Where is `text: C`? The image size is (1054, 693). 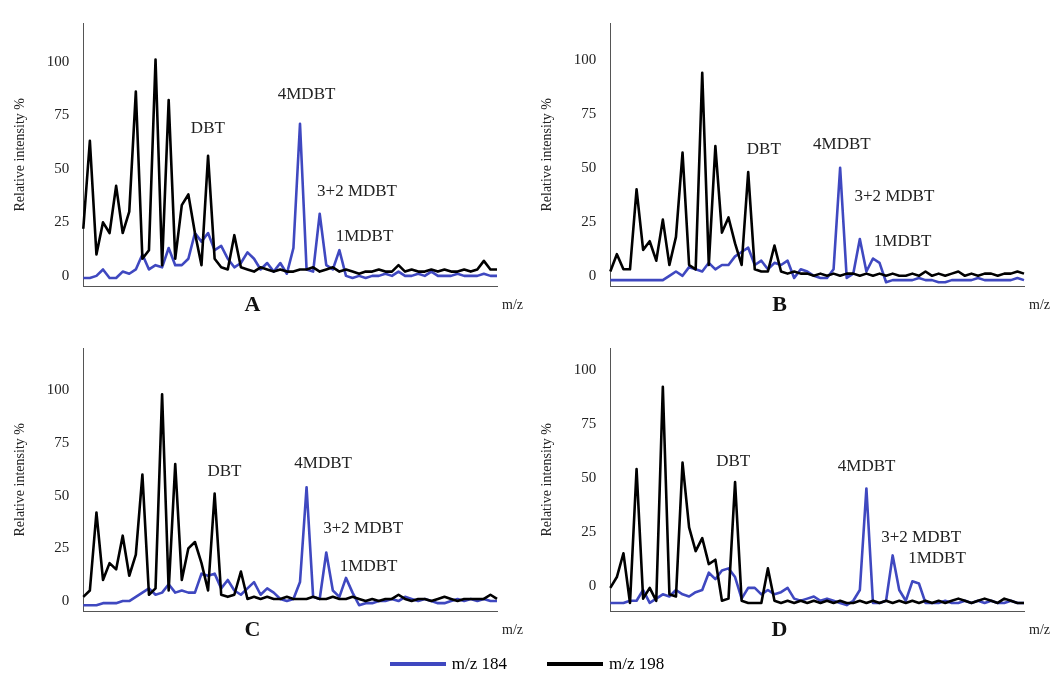 text: C is located at coordinates (252, 629).